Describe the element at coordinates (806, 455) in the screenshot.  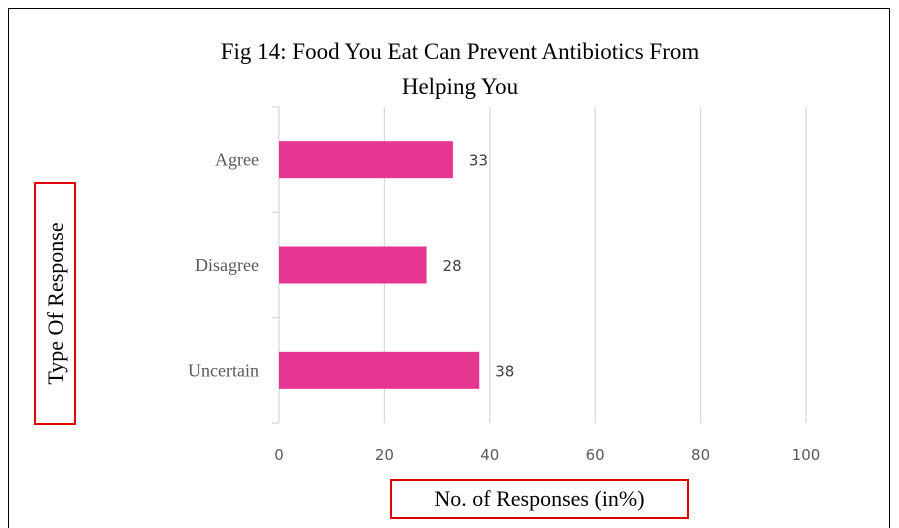
I see `x-tick-label: 100` at that location.